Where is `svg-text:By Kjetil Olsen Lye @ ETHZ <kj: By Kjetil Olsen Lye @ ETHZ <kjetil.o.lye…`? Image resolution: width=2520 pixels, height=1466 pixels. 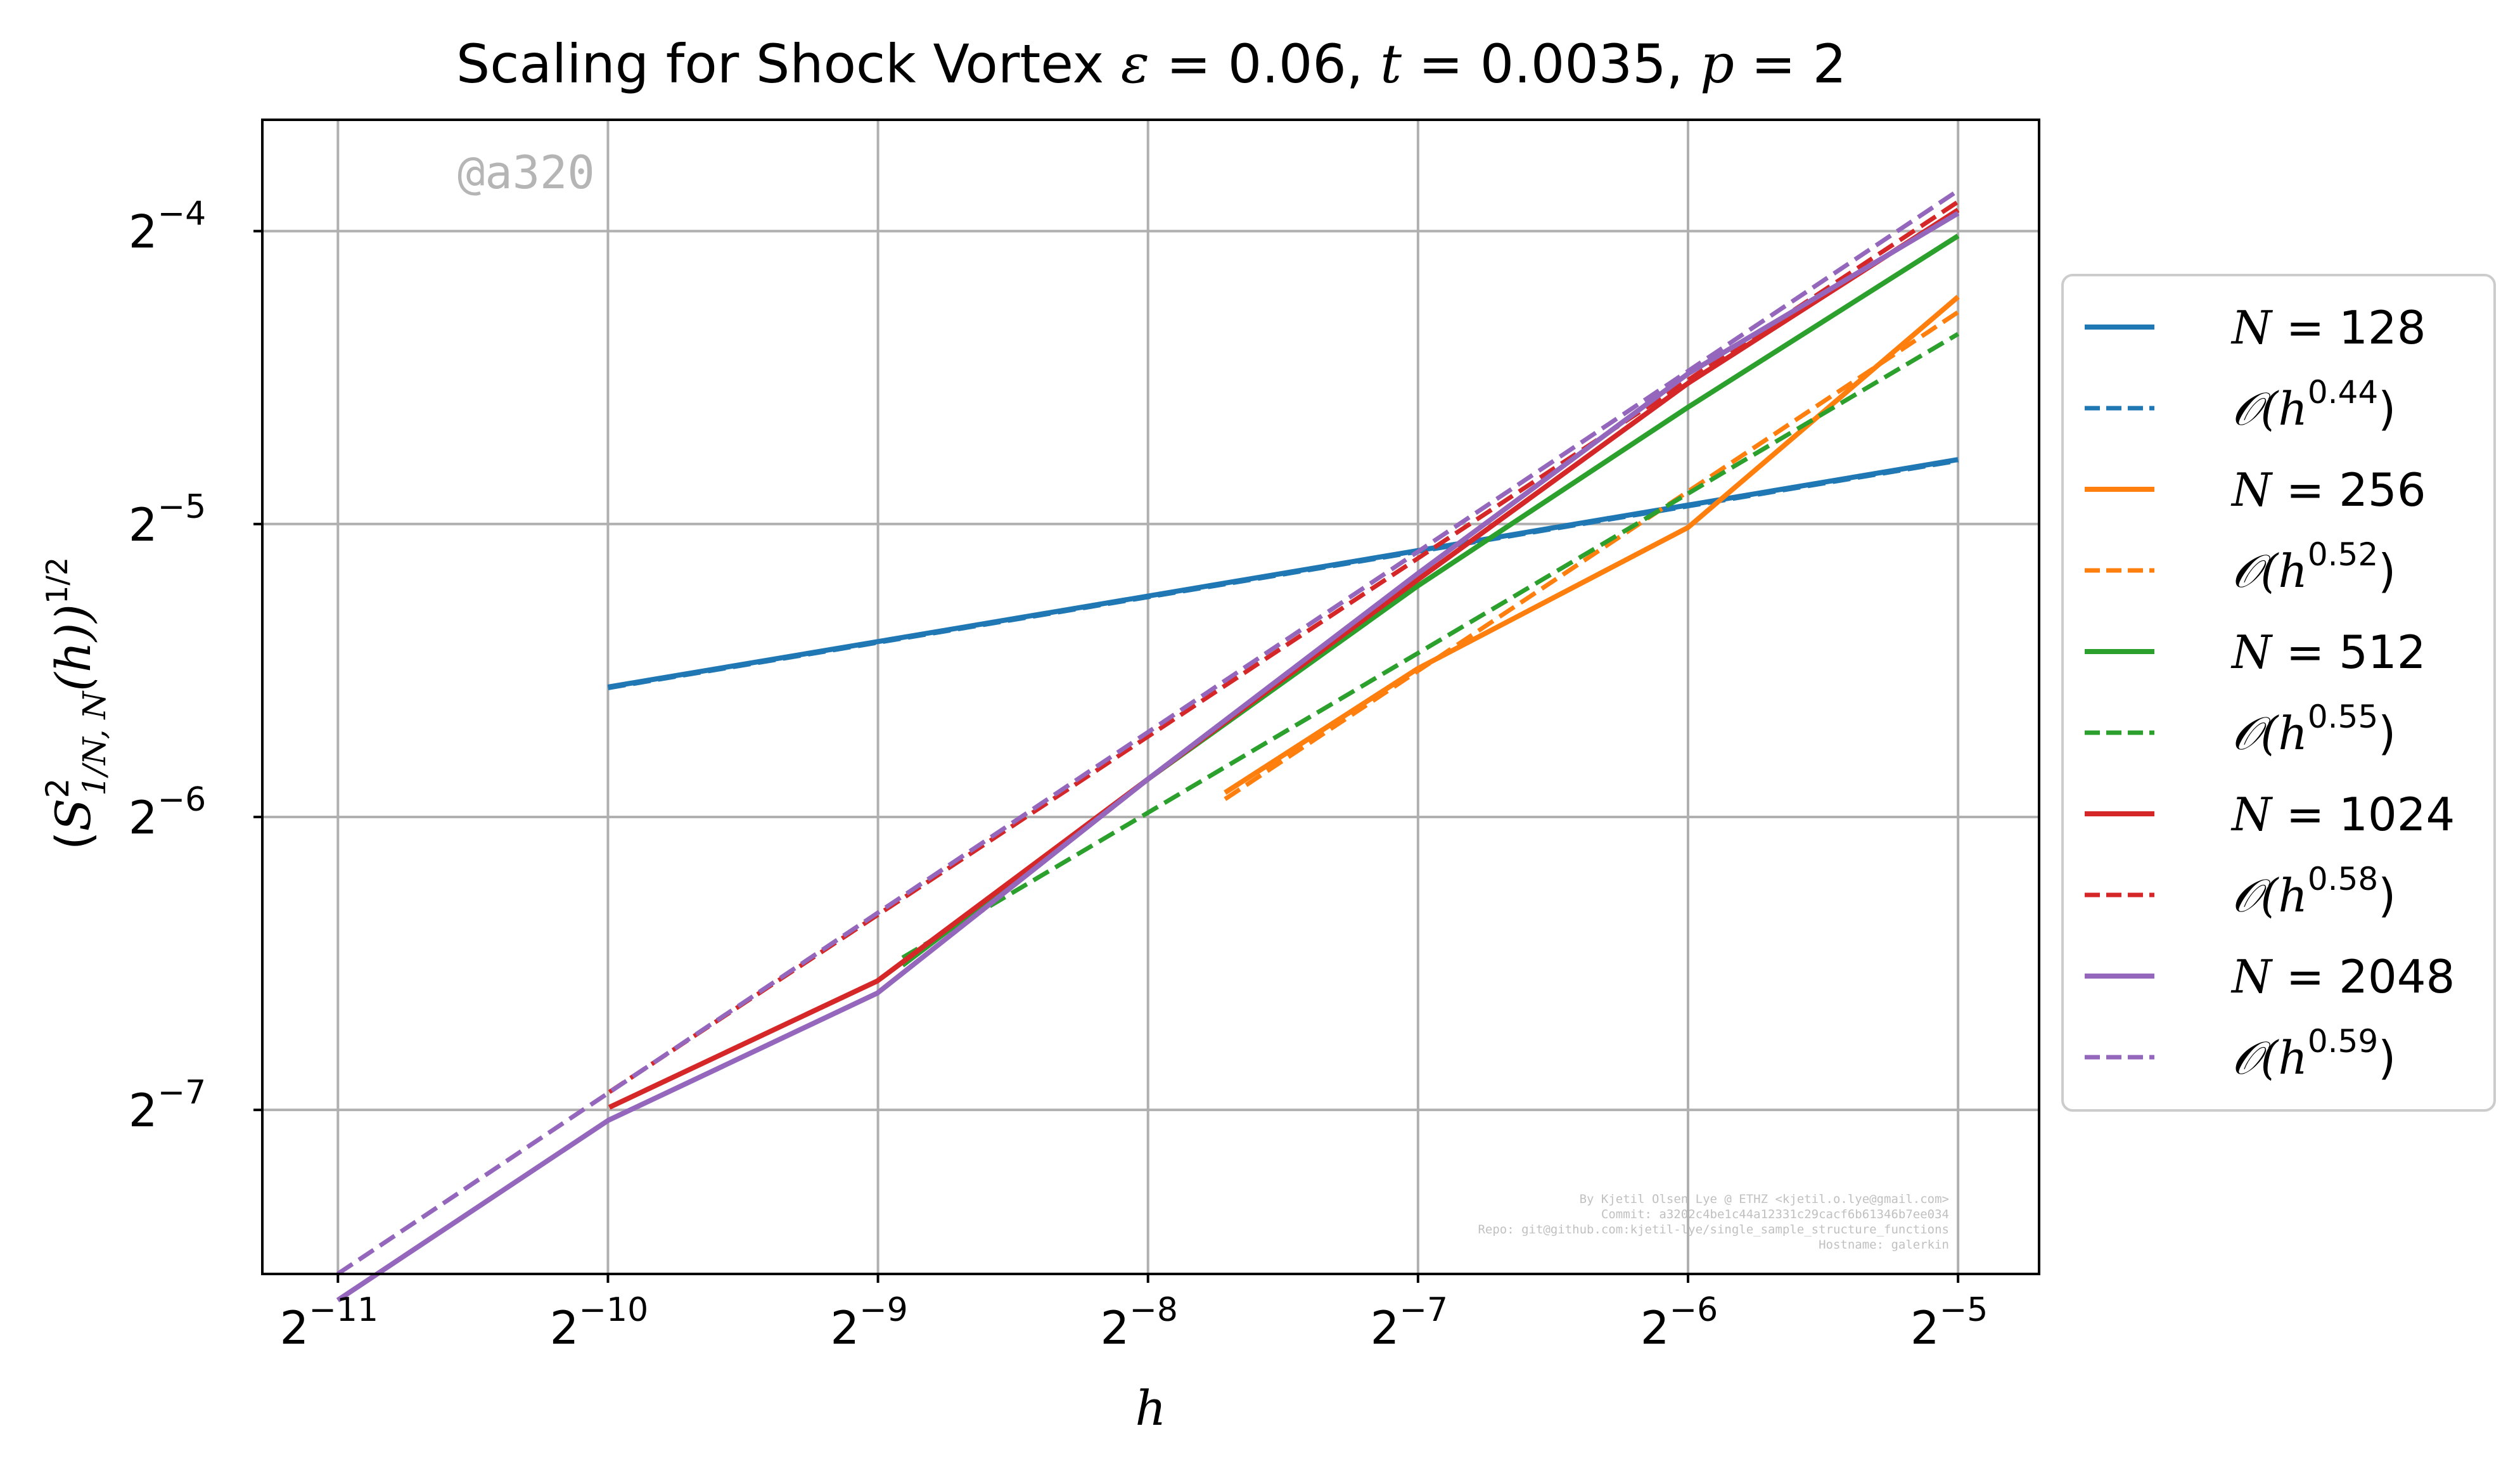 svg-text:By Kjetil Olsen Lye @ ETHZ <kj: By Kjetil Olsen Lye @ ETHZ <kjetil.o.lye… is located at coordinates (1764, 1199).